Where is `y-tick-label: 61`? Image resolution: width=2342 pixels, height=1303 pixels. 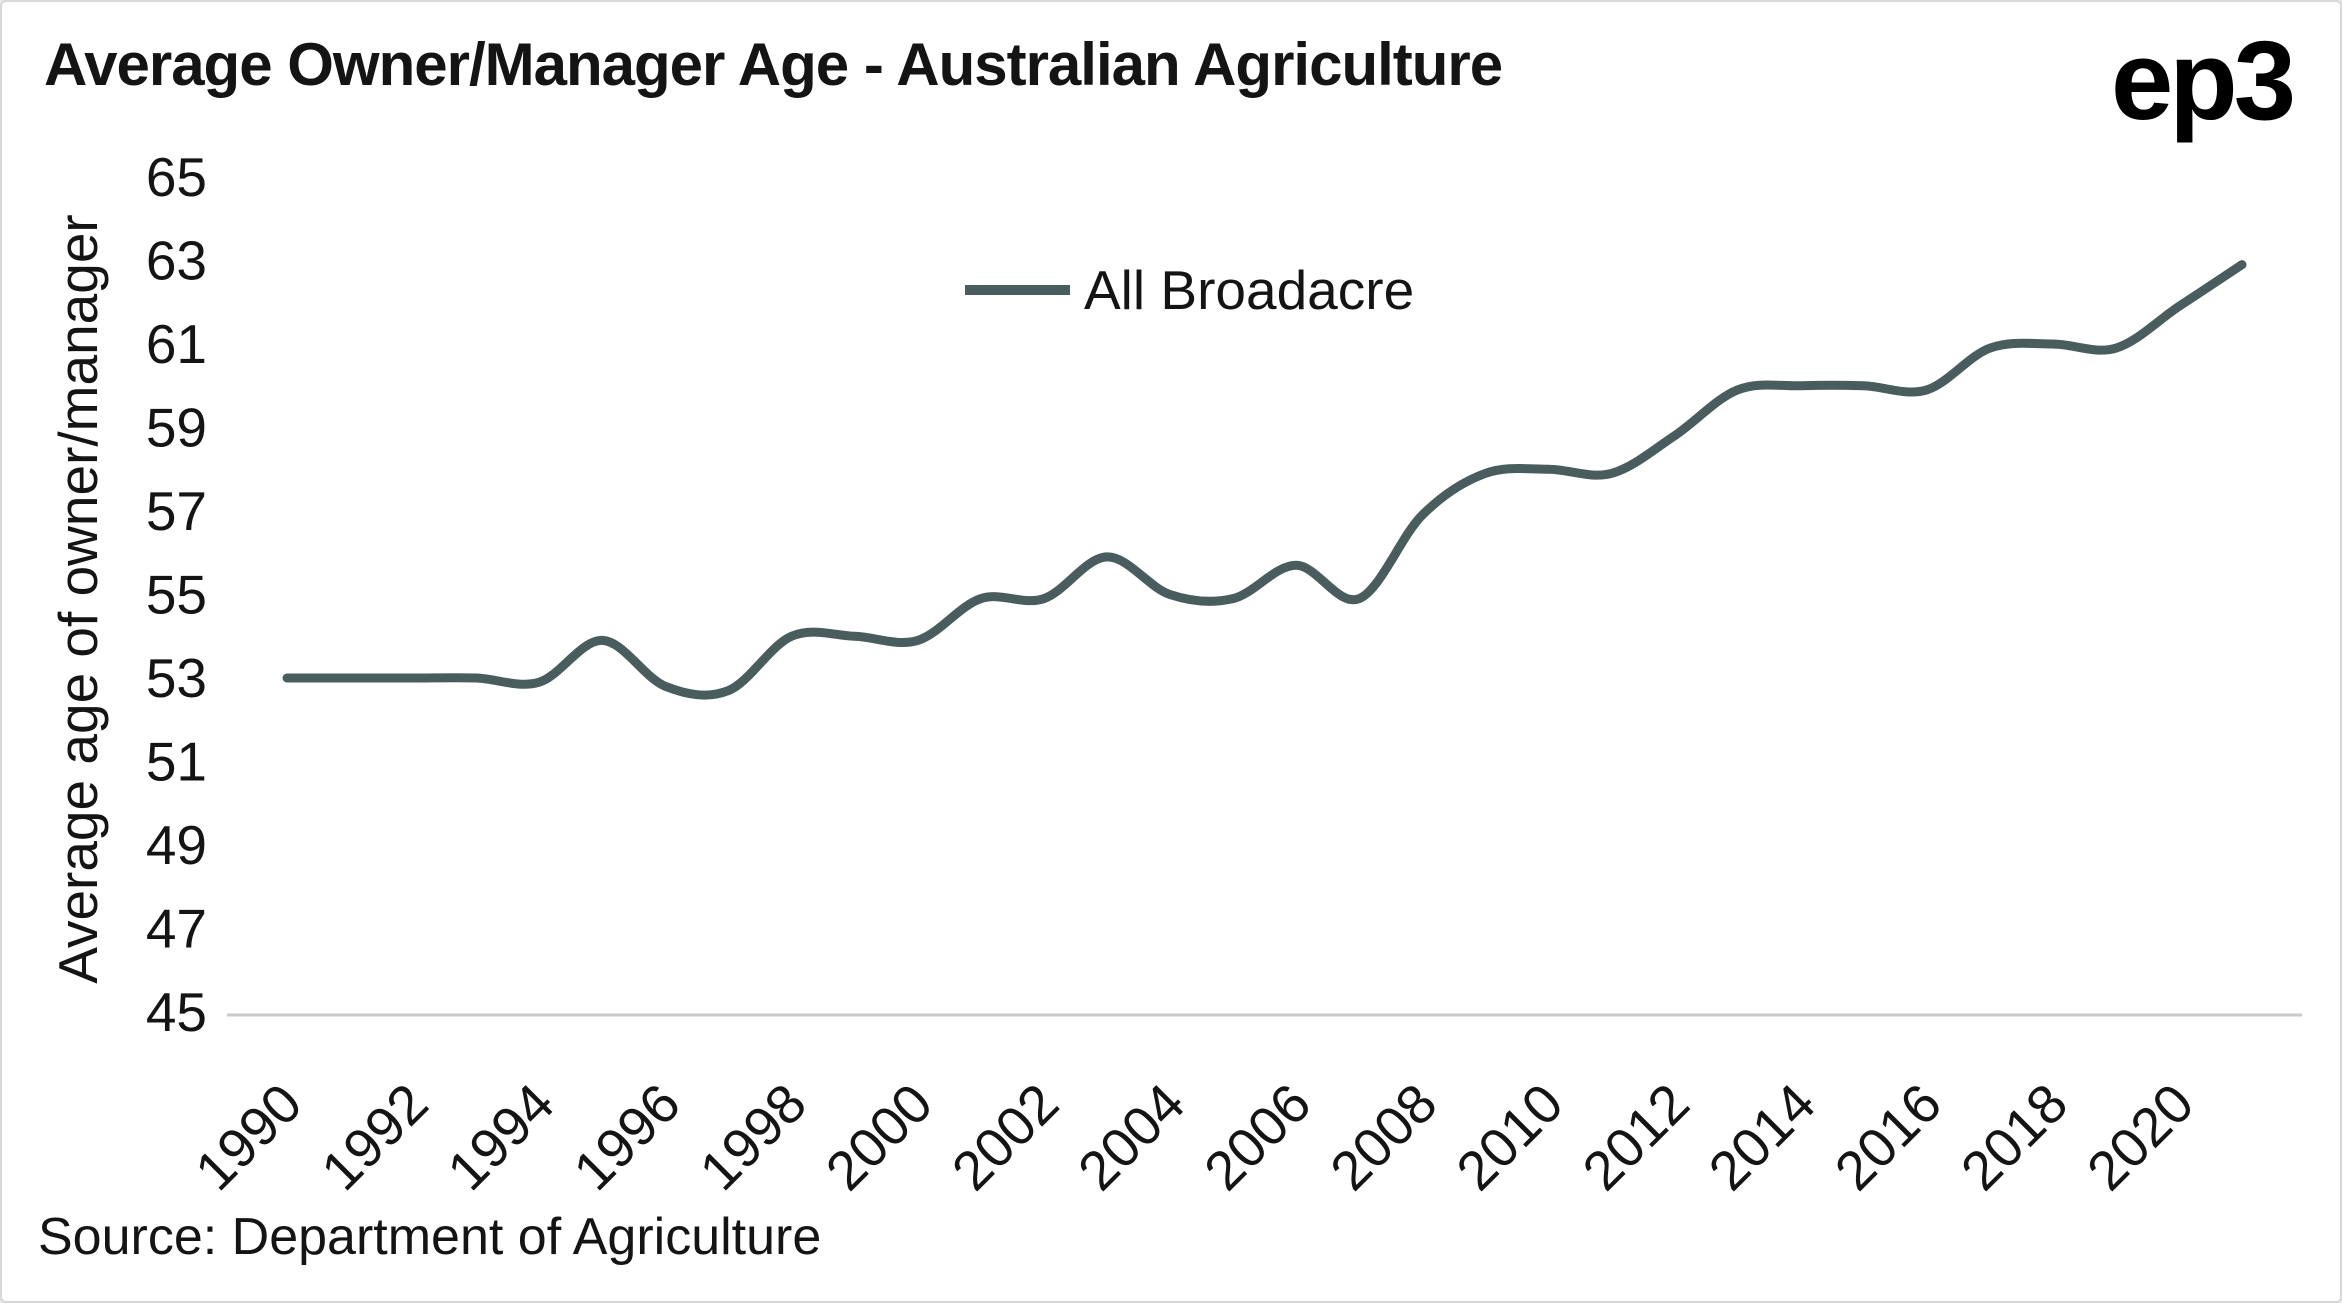
y-tick-label: 61 is located at coordinates (176, 344).